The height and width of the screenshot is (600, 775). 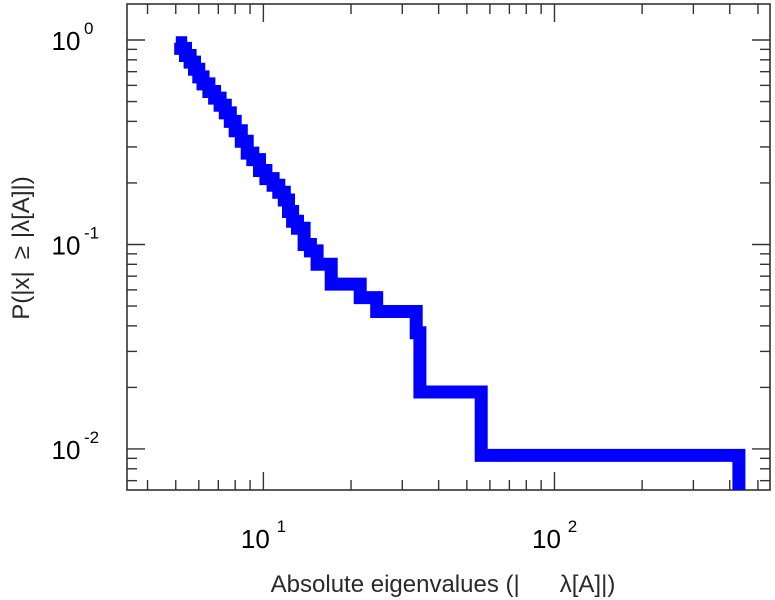 I want to click on x-axis-title-part-2: λ[A]|), so click(x=588, y=584).